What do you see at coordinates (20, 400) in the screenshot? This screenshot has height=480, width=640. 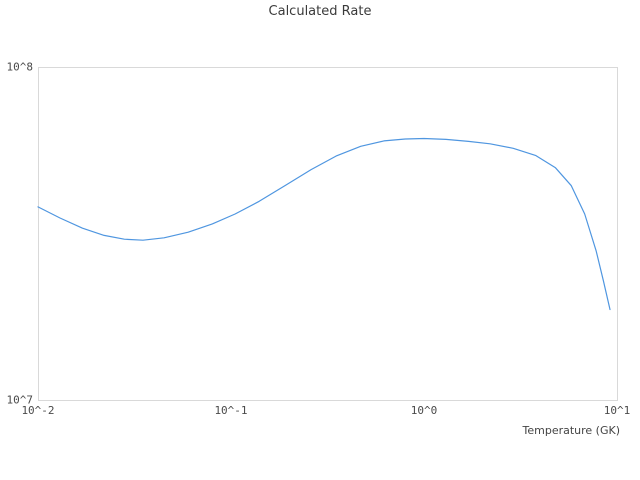 I see `y-tick-label: 10^7` at bounding box center [20, 400].